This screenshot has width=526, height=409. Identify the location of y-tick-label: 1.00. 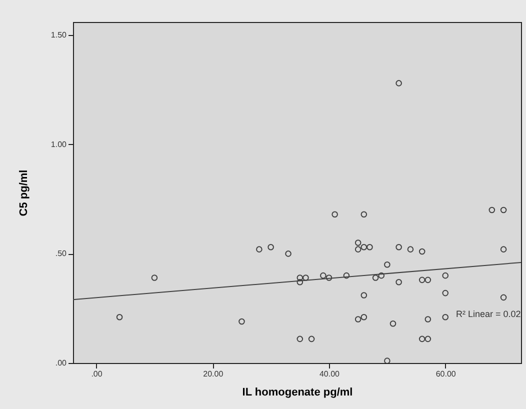
(59, 144).